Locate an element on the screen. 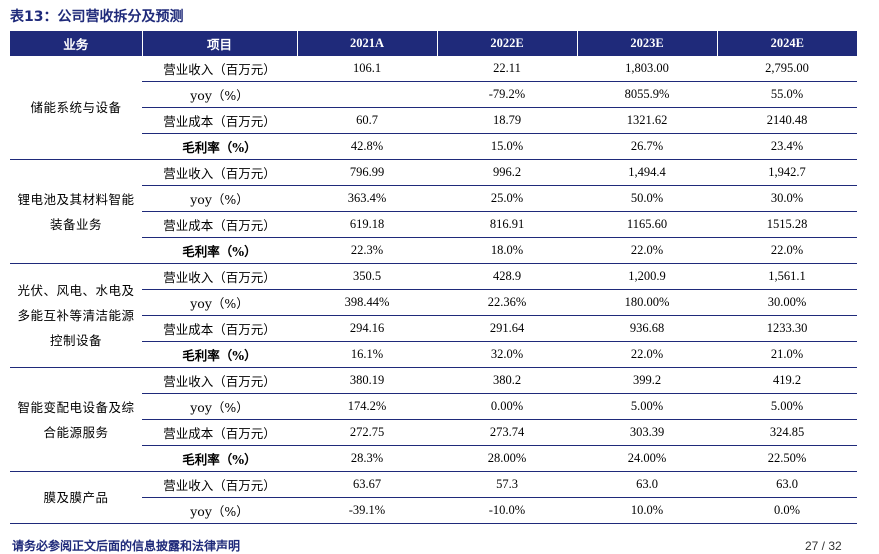 The height and width of the screenshot is (554, 879). value-cell: 21.0% is located at coordinates (787, 354).